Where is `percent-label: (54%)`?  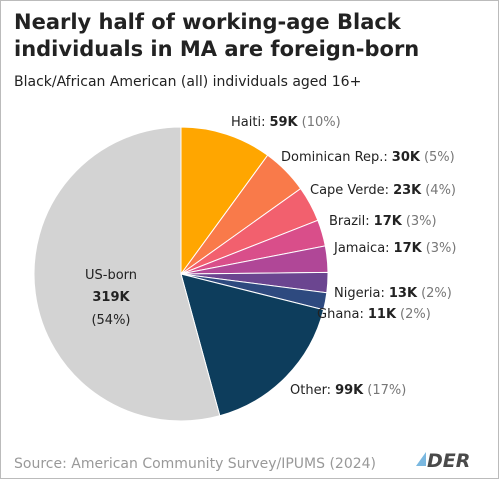 percent-label: (54%) is located at coordinates (110, 320).